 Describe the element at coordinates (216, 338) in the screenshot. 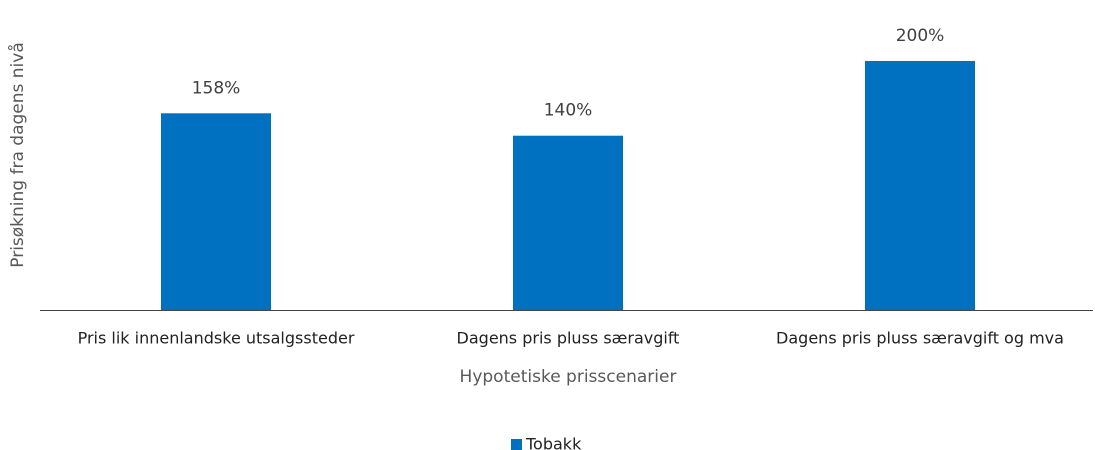

I see `x-tick-label: Pris lik innenlandske utsalgssteder` at that location.